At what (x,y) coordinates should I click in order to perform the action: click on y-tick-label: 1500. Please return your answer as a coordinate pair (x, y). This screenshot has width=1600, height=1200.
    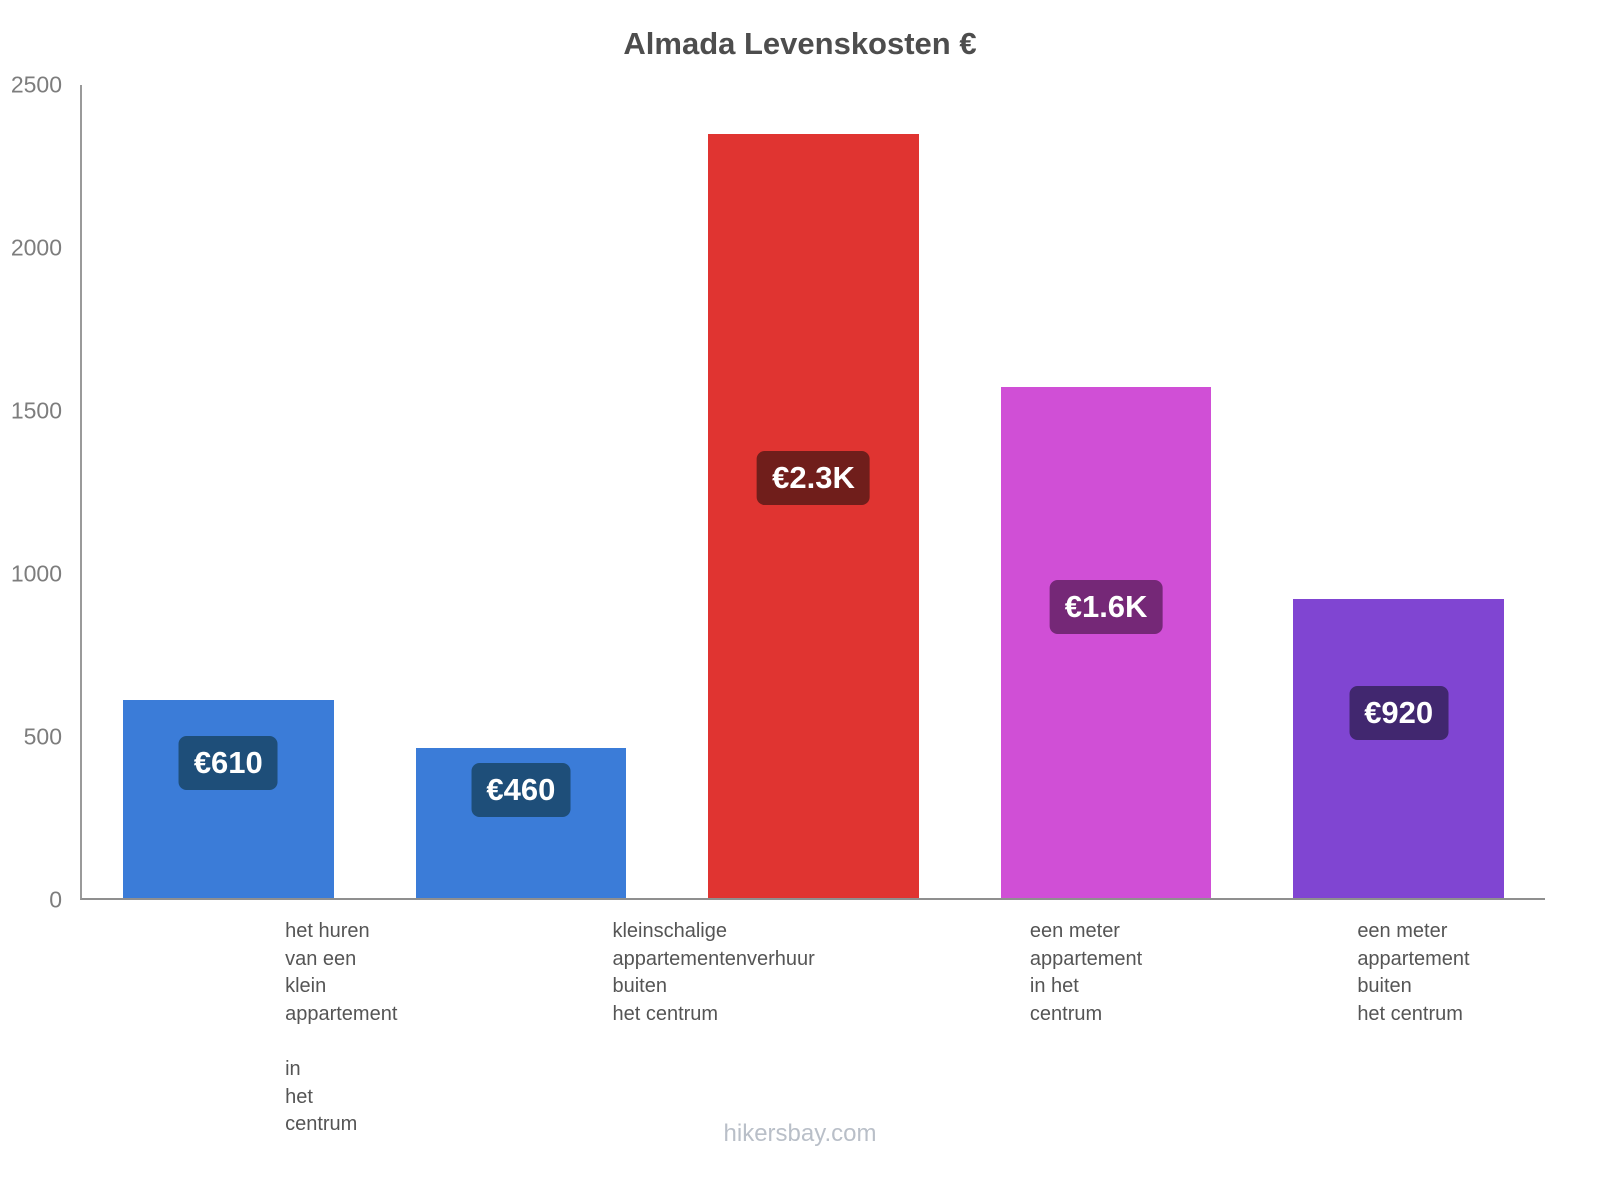
    Looking at the image, I should click on (36, 410).